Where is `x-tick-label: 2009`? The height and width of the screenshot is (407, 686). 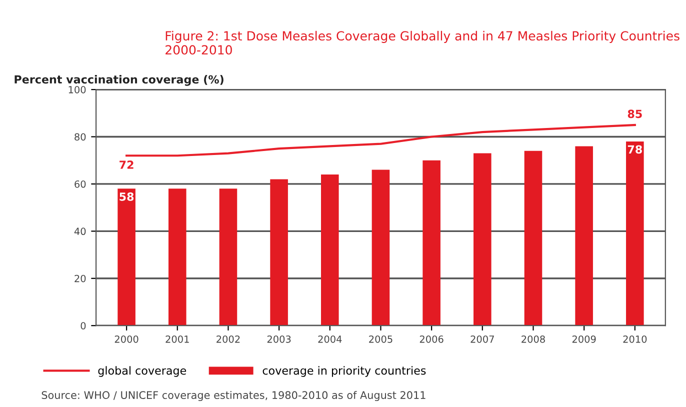
x-tick-label: 2009 is located at coordinates (584, 339).